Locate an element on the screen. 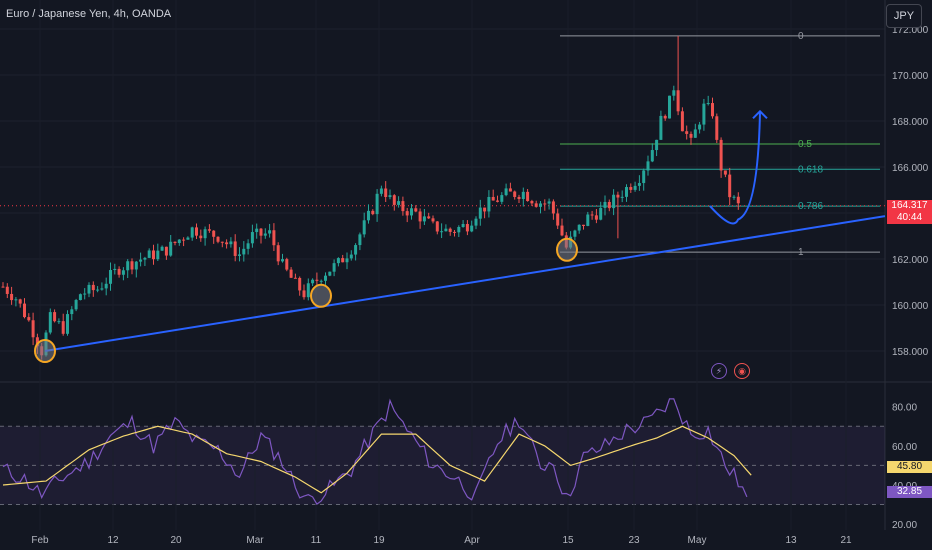 The width and height of the screenshot is (932, 550). time-tick-label: May is located at coordinates (697, 540).